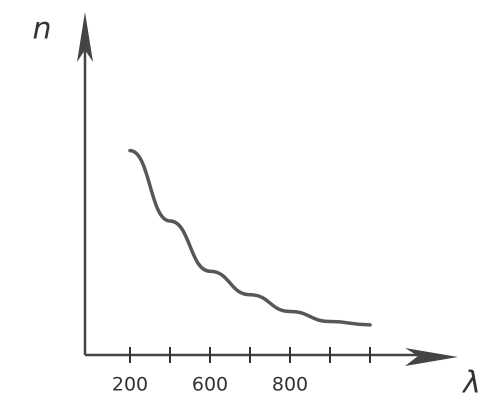 This screenshot has height=400, width=486. Describe the element at coordinates (130, 385) in the screenshot. I see `x-tick-label: 200` at that location.